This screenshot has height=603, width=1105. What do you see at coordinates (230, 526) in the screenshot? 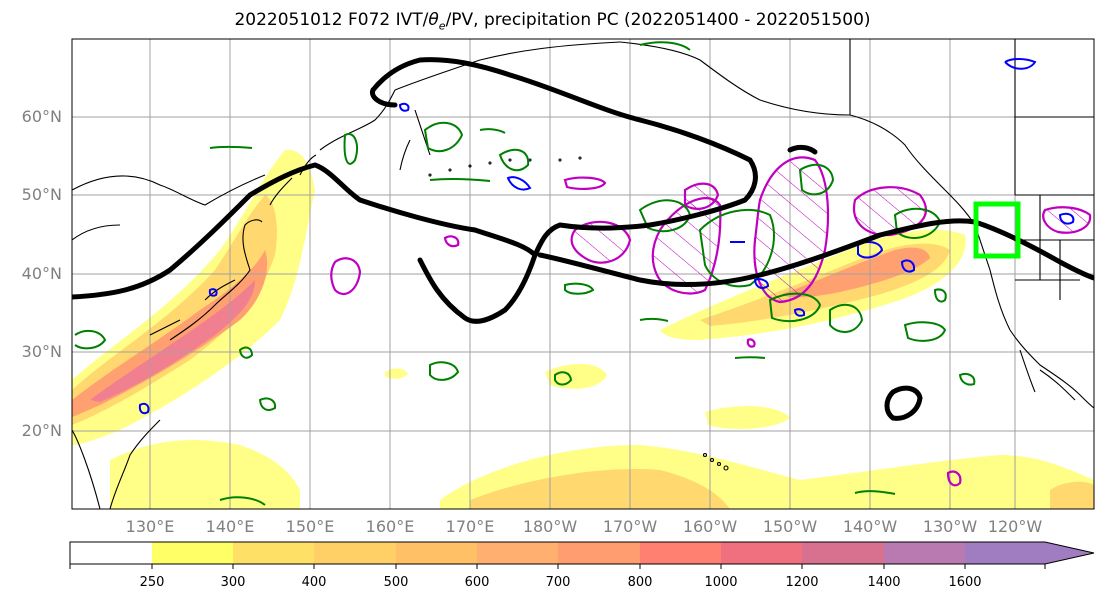
I see `lon-label-140e: 140°E` at bounding box center [230, 526].